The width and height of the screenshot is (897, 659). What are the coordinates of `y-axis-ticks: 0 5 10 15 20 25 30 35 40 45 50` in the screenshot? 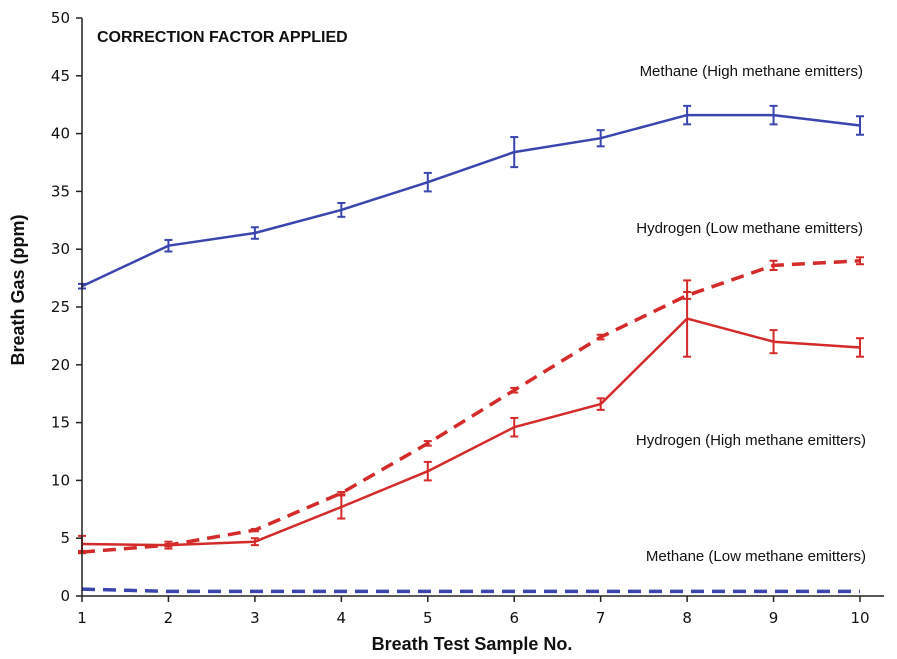 It's located at (66, 307).